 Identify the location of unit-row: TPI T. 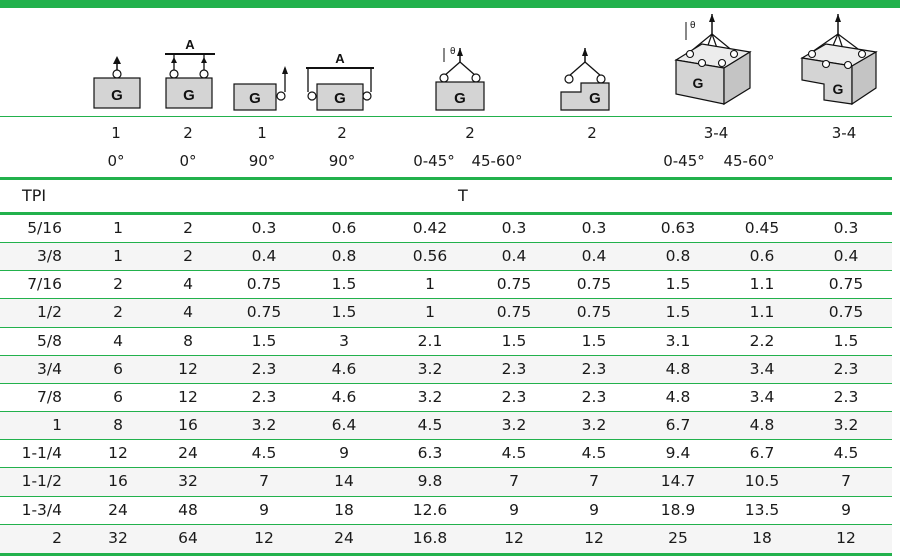
(450, 196).